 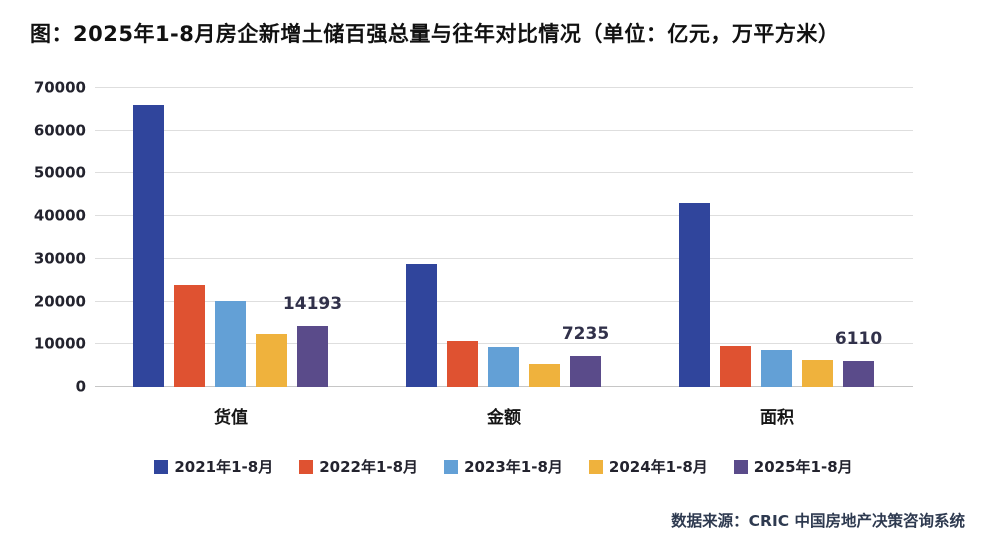 What do you see at coordinates (312, 304) in the screenshot?
I see `data-label-货值: 14193` at bounding box center [312, 304].